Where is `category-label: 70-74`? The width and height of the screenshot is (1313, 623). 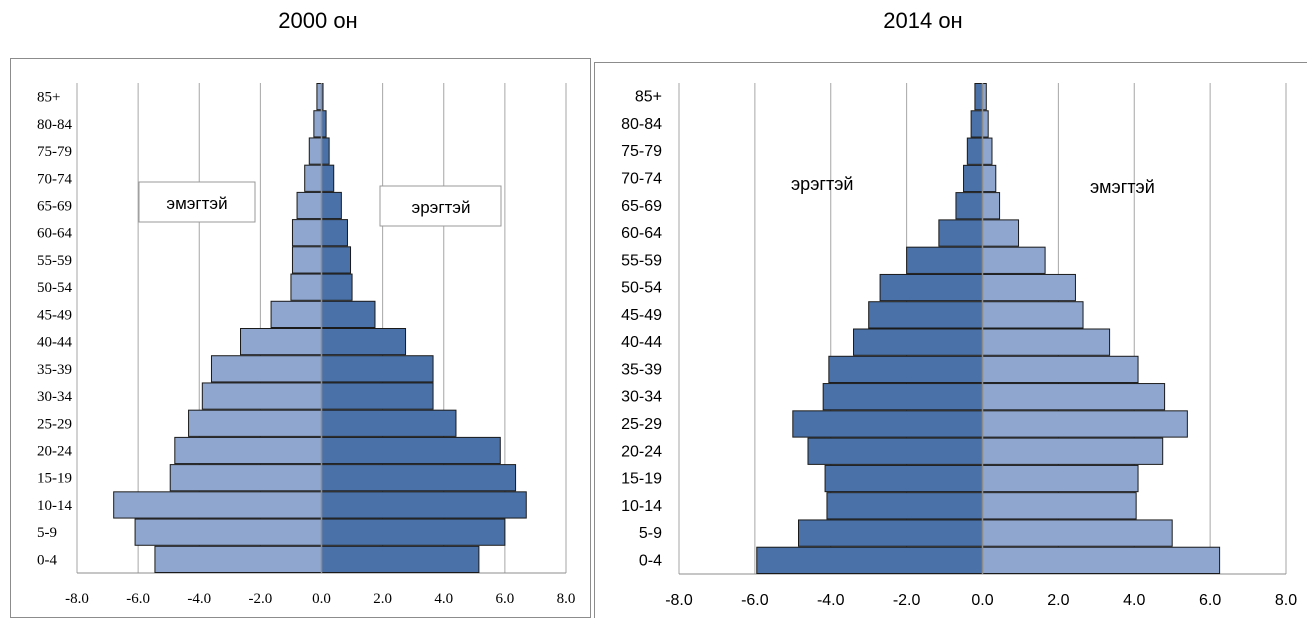
category-label: 70-74 is located at coordinates (54, 179).